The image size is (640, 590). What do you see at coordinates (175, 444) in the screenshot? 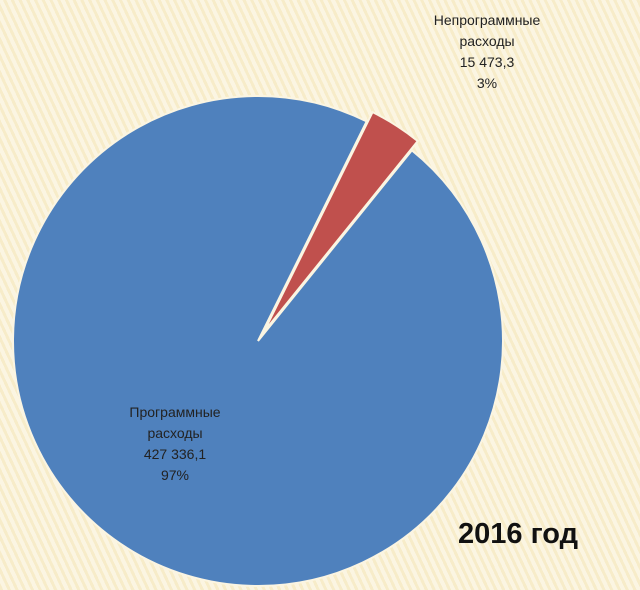
I see `slice-label: Программные расходы 427 336,1 97%` at bounding box center [175, 444].